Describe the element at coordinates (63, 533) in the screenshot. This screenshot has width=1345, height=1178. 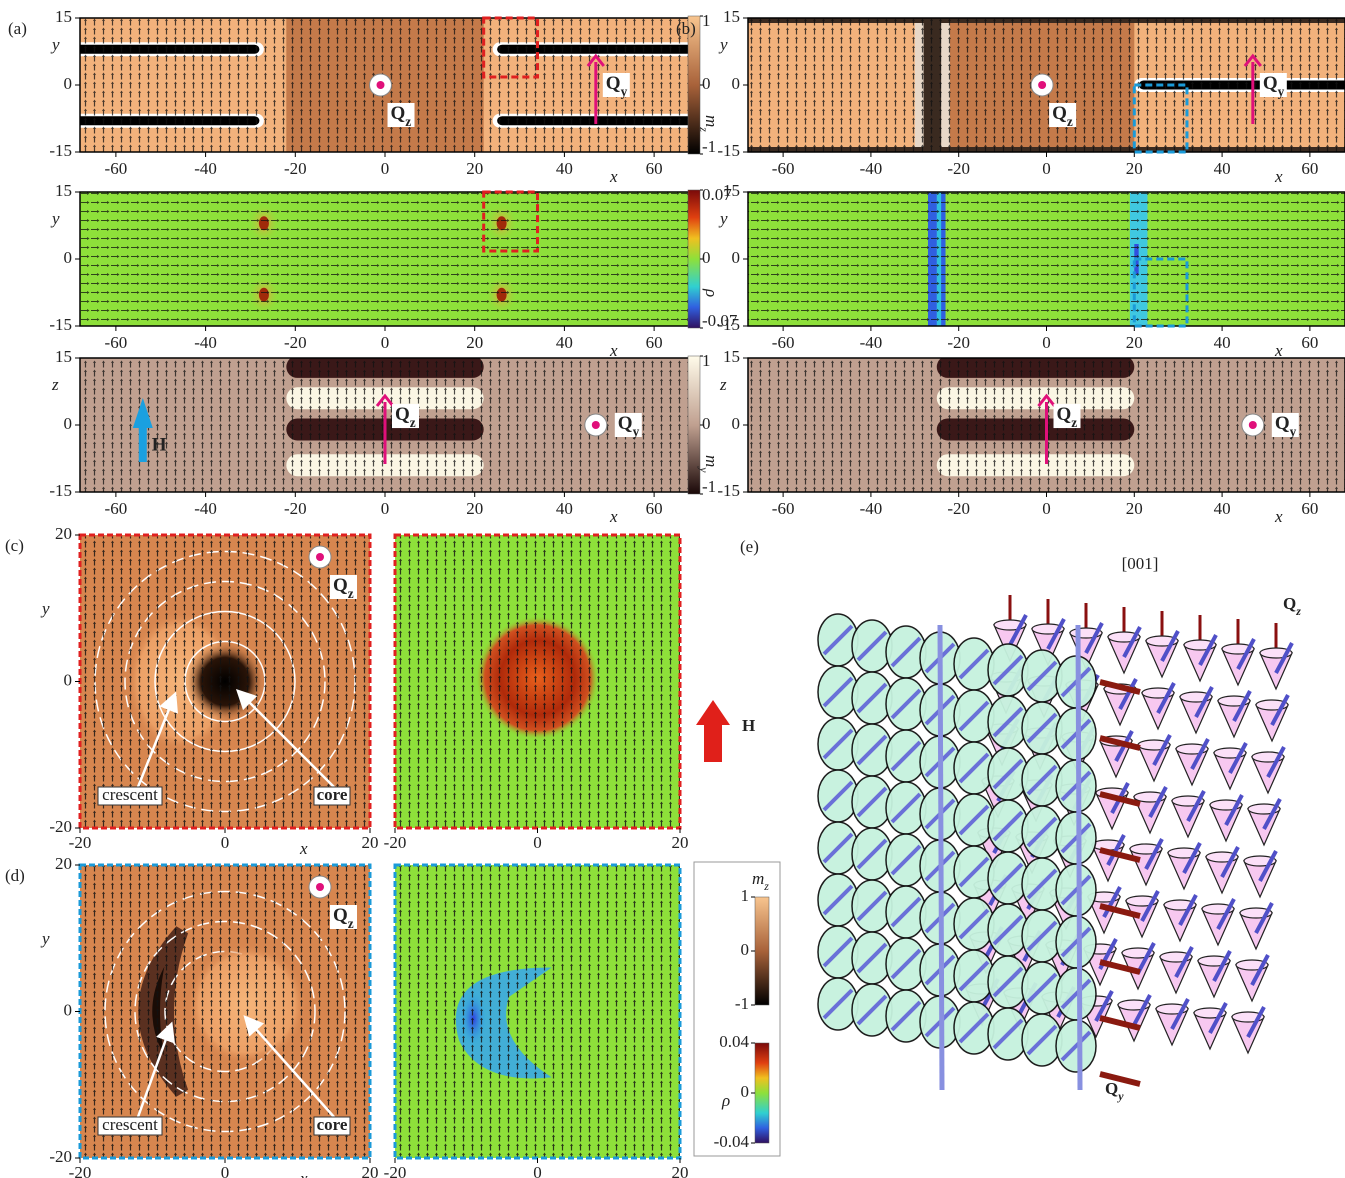
I see `y-tick-label: 20` at that location.